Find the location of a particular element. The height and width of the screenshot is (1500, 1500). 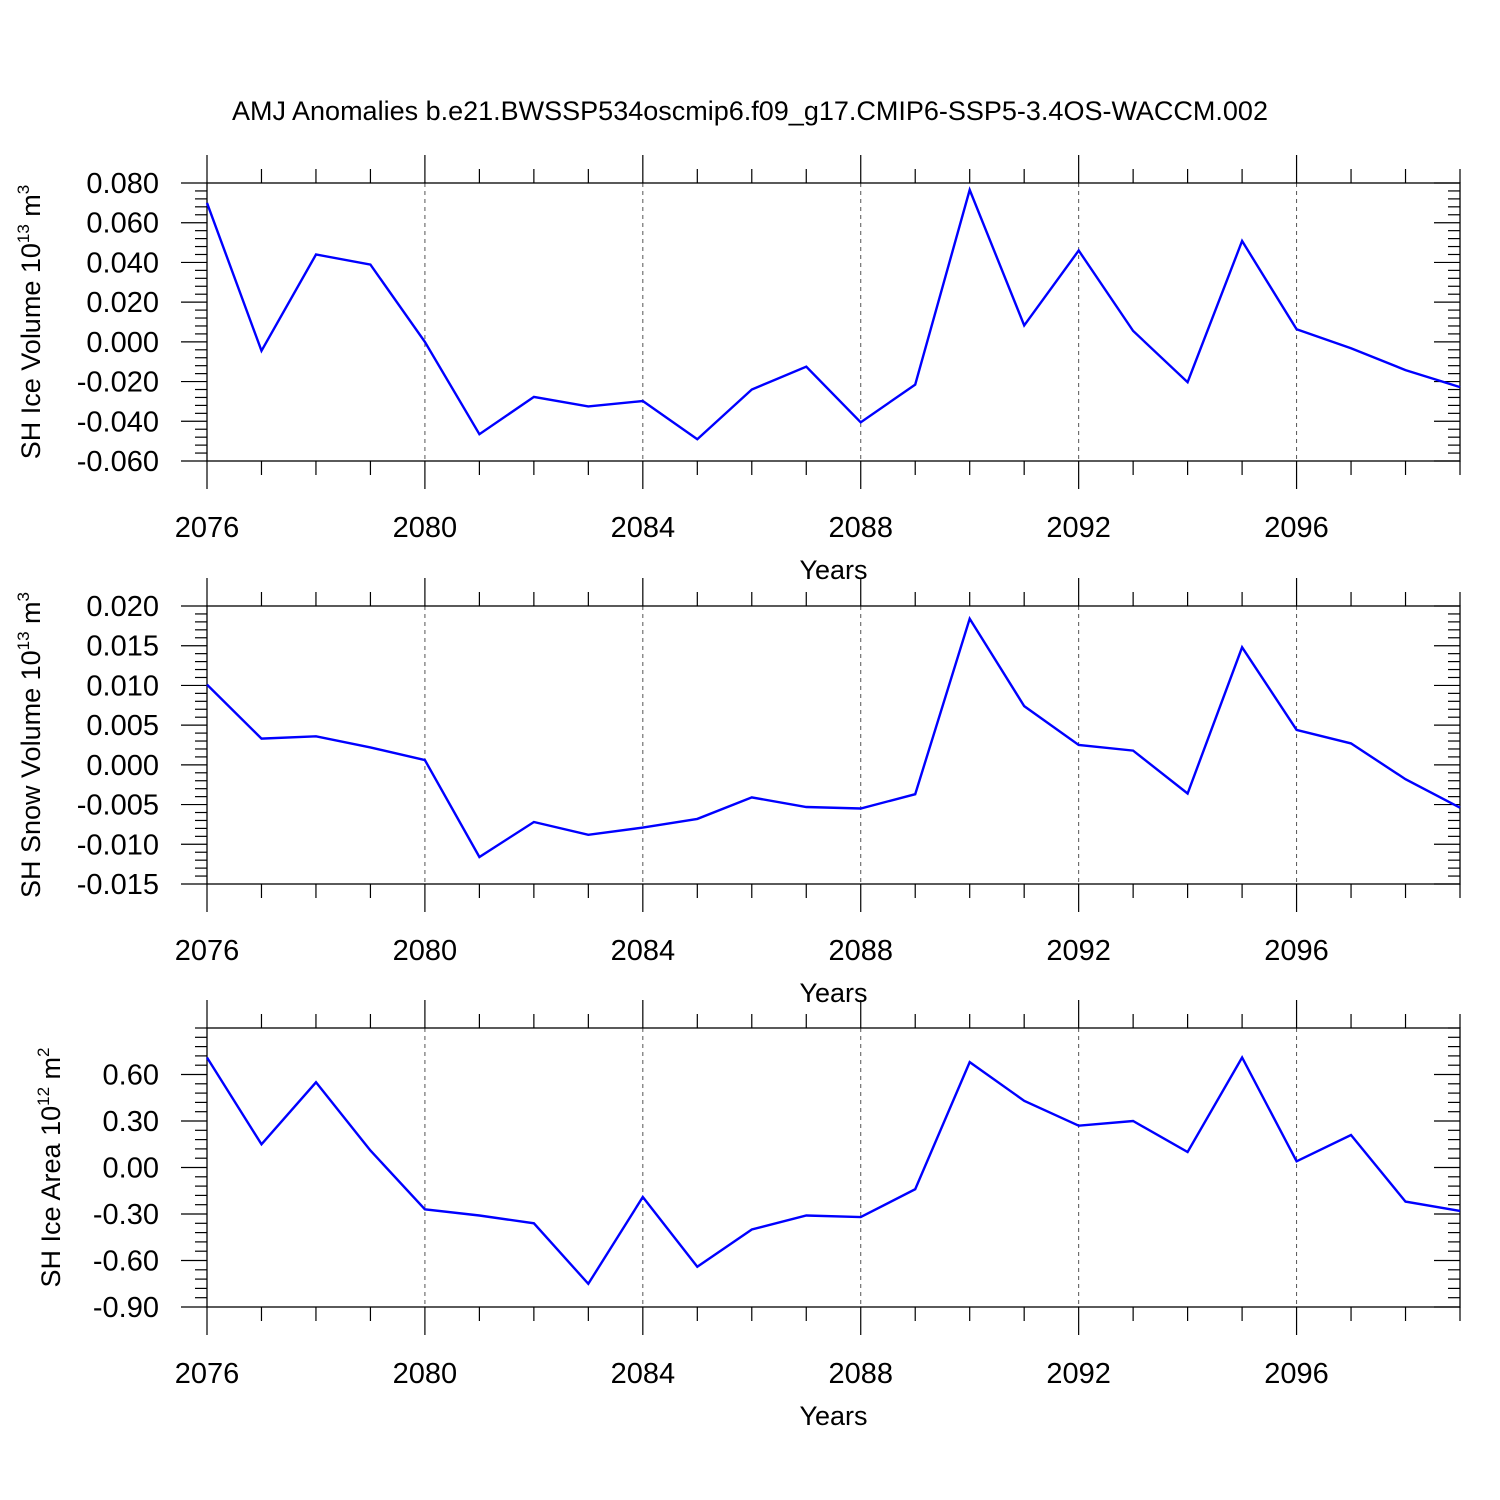

y-tick-label: -0.30 is located at coordinates (126, 1215).